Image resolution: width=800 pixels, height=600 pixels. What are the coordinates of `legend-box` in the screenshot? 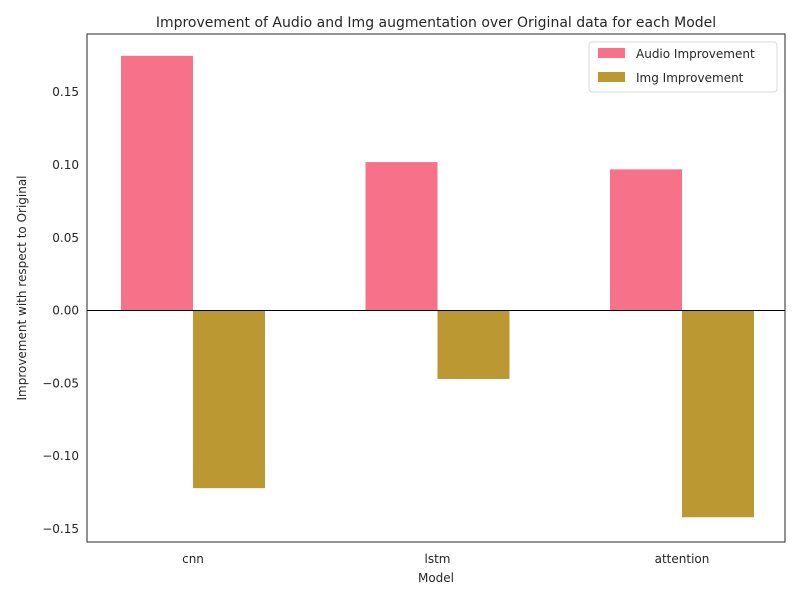 It's located at (683, 67).